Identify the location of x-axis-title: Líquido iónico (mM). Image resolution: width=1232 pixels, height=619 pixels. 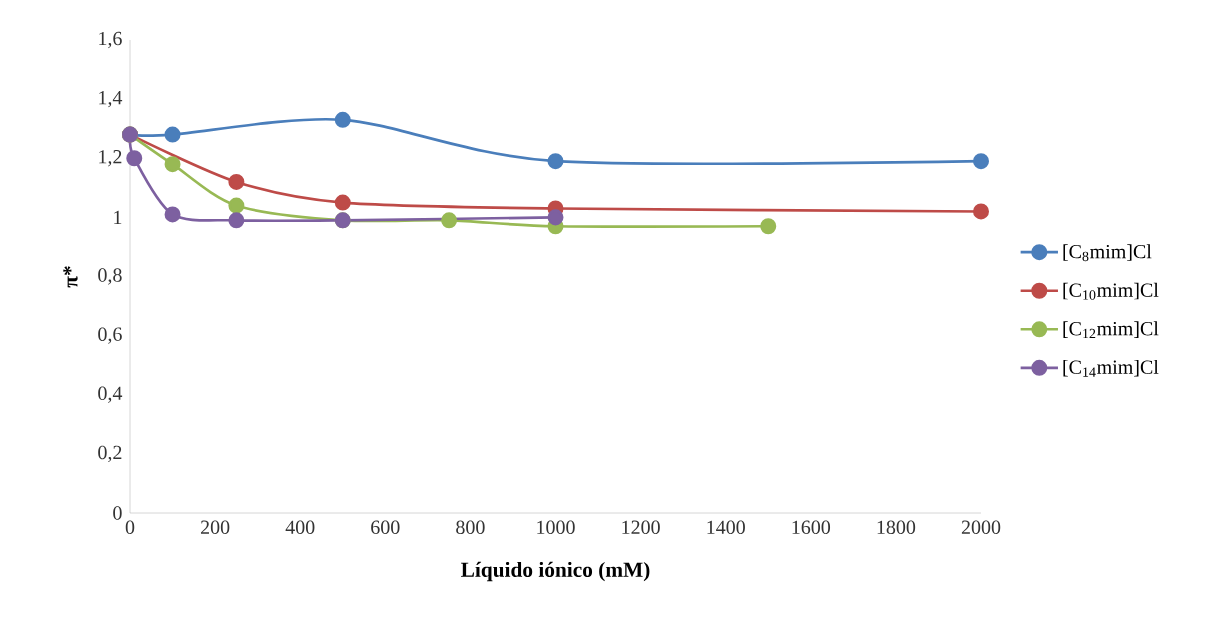
(555, 571).